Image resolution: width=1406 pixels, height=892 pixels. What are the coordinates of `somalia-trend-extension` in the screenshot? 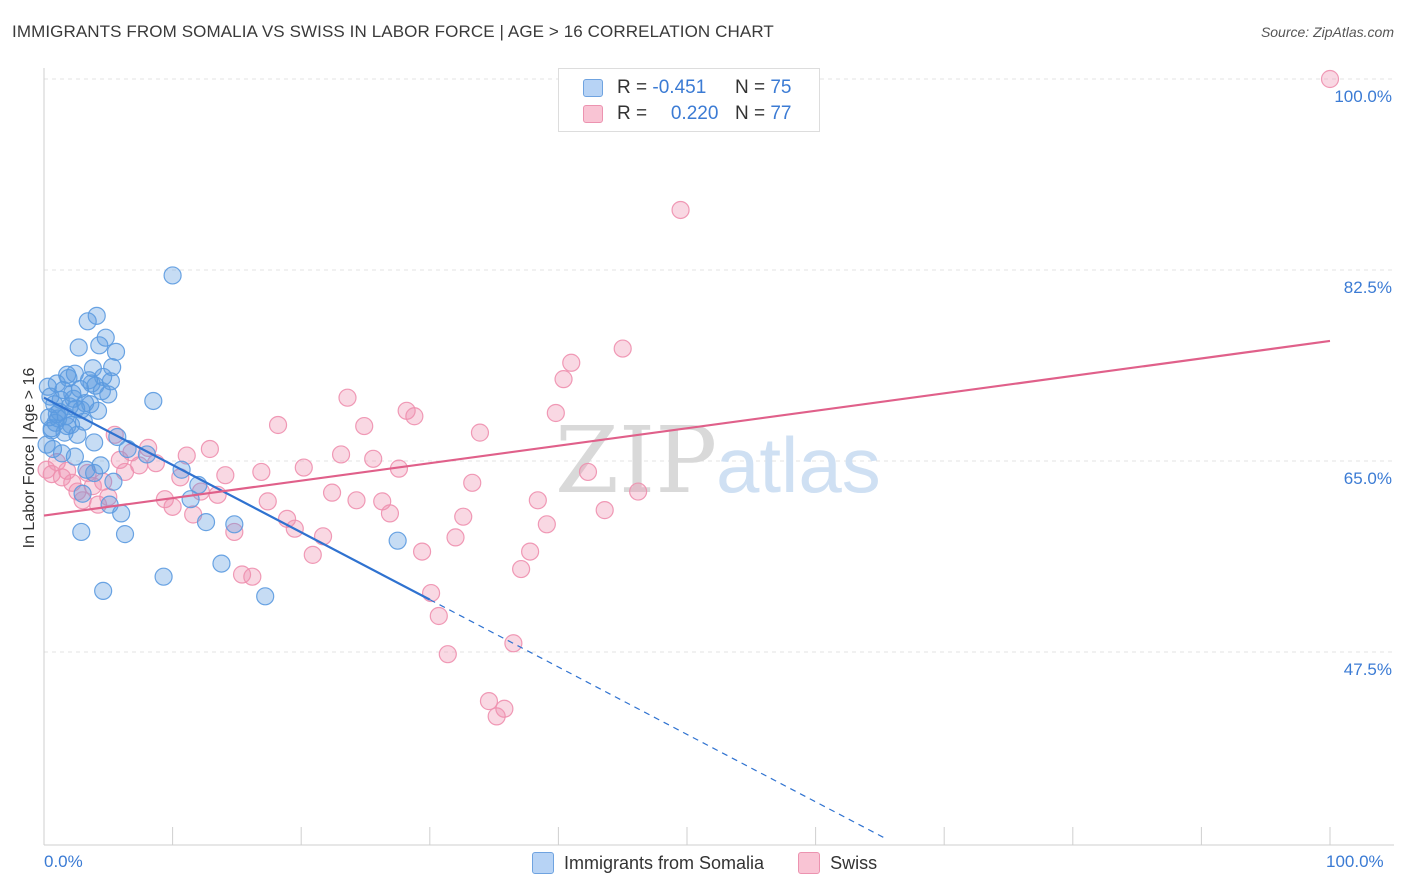 It's located at (657, 719).